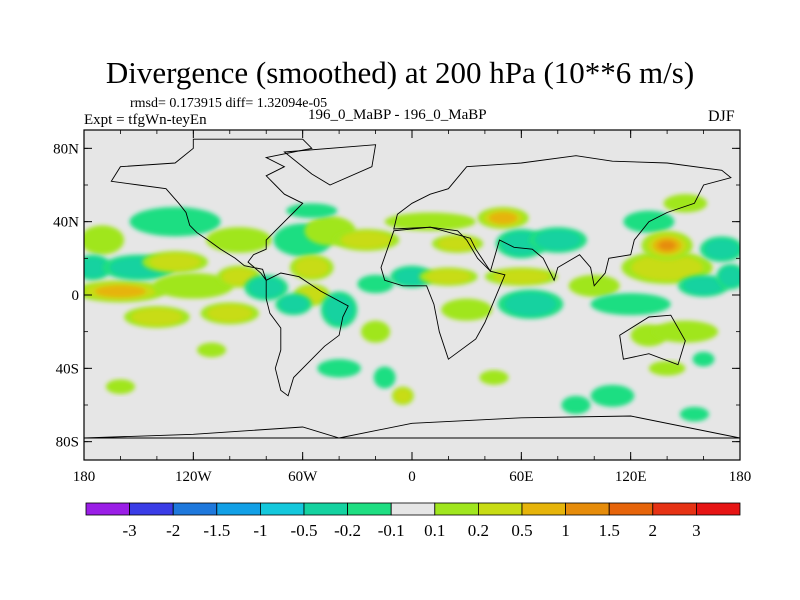  What do you see at coordinates (194, 477) in the screenshot?
I see `x-tick-label: 120W` at bounding box center [194, 477].